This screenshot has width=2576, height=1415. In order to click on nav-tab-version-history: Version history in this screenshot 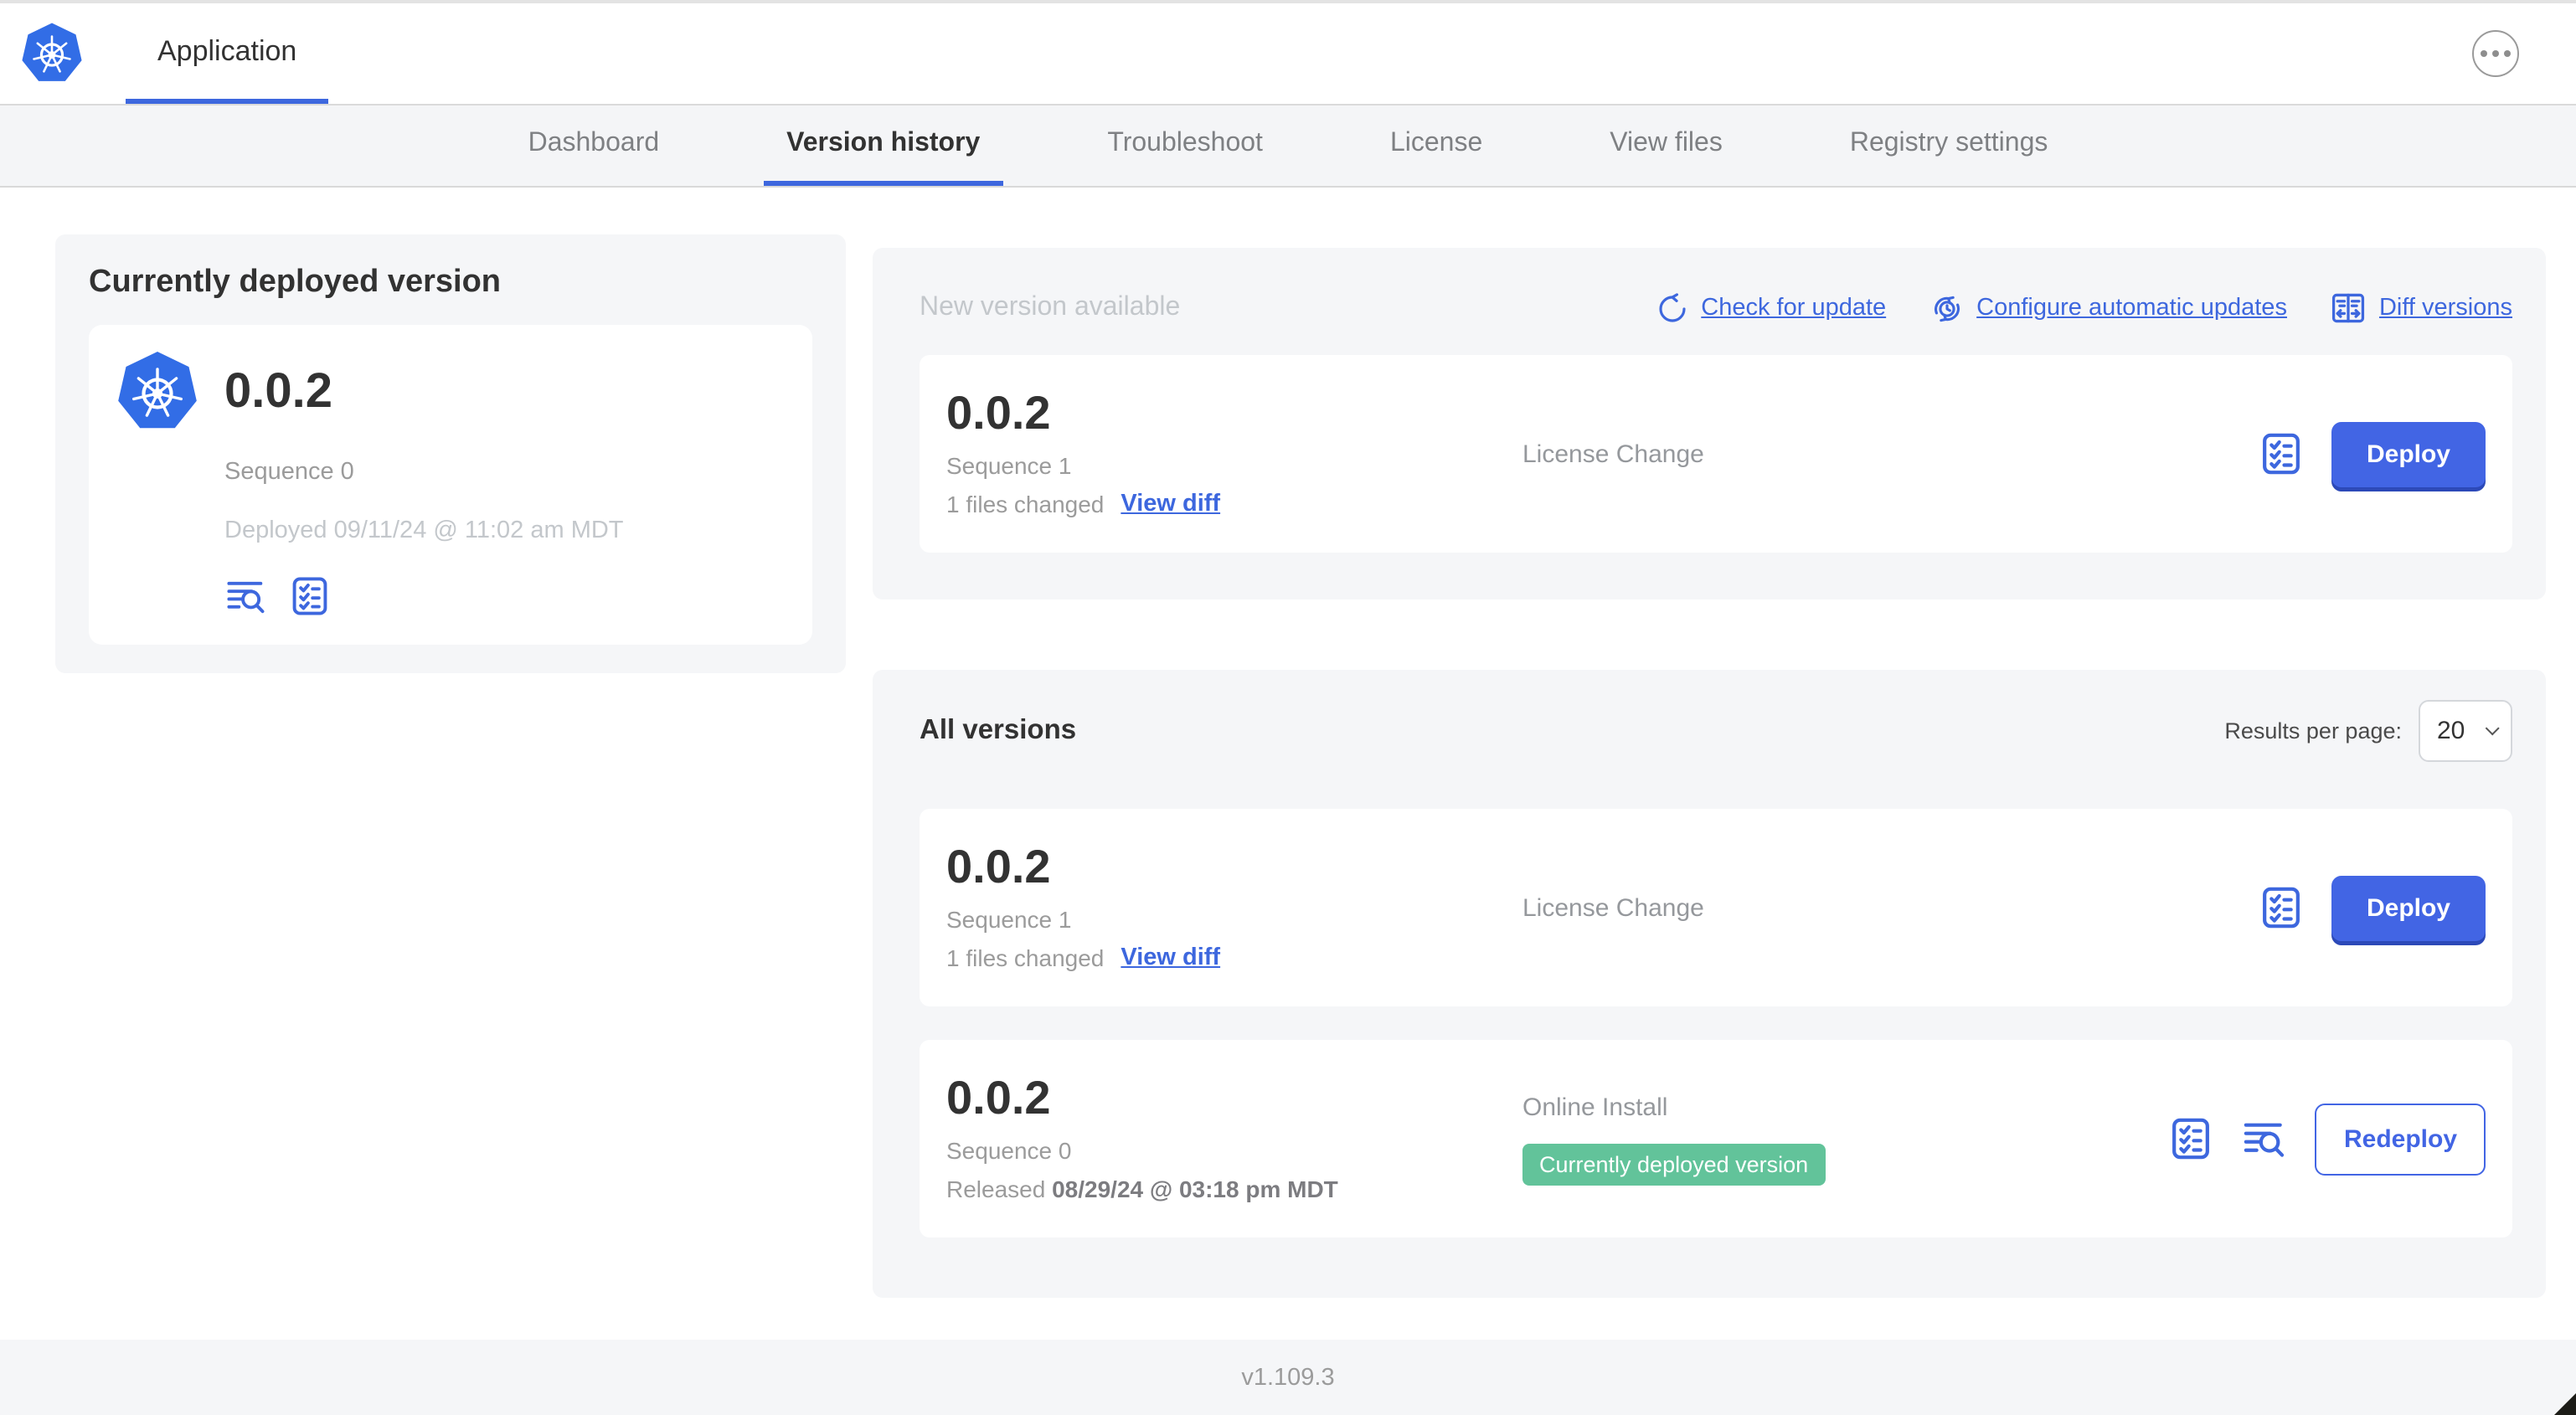, I will do `click(883, 145)`.